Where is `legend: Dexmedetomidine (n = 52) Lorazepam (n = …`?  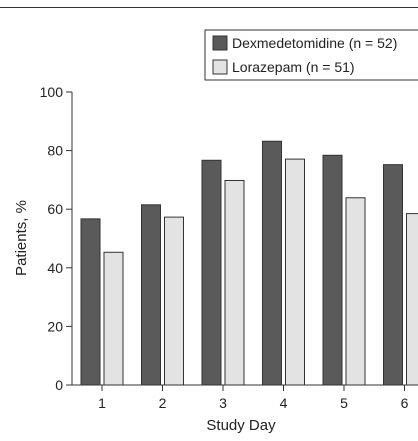 legend: Dexmedetomidine (n = 52) Lorazepam (n = … is located at coordinates (311, 55).